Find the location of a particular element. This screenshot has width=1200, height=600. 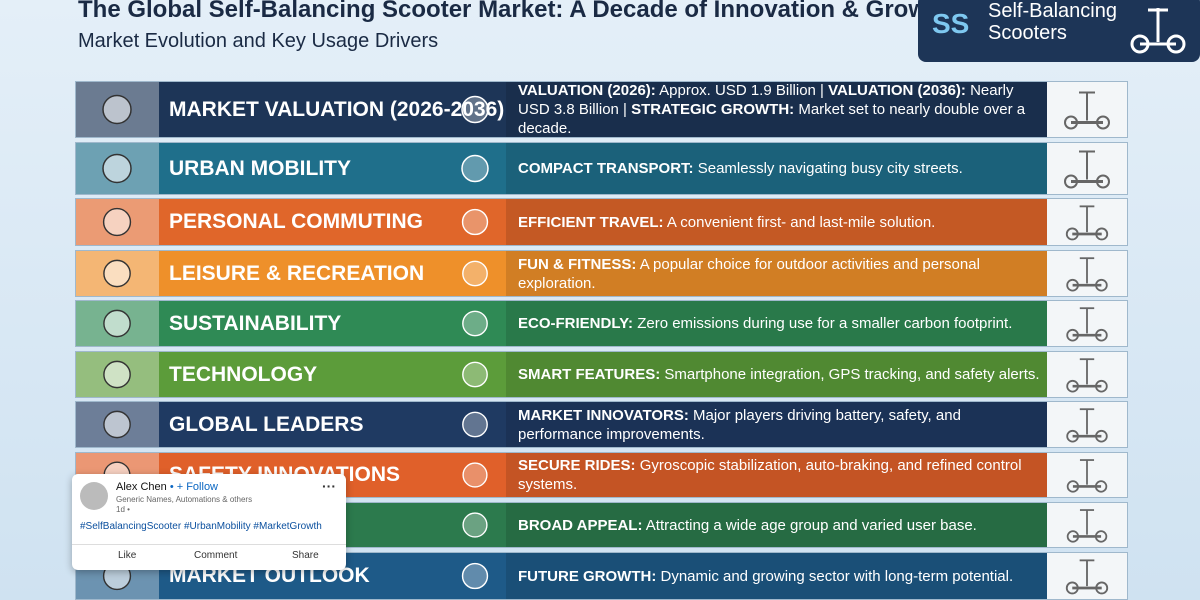

lead: STRATEGIC GROWTH: is located at coordinates (713, 109).